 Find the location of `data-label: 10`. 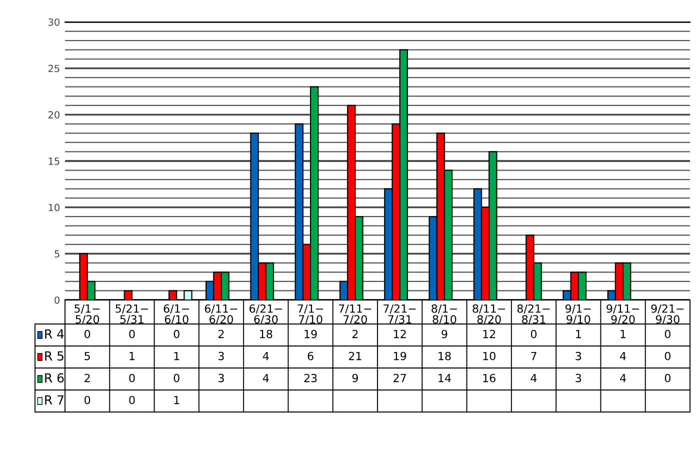

data-label: 10 is located at coordinates (489, 356).